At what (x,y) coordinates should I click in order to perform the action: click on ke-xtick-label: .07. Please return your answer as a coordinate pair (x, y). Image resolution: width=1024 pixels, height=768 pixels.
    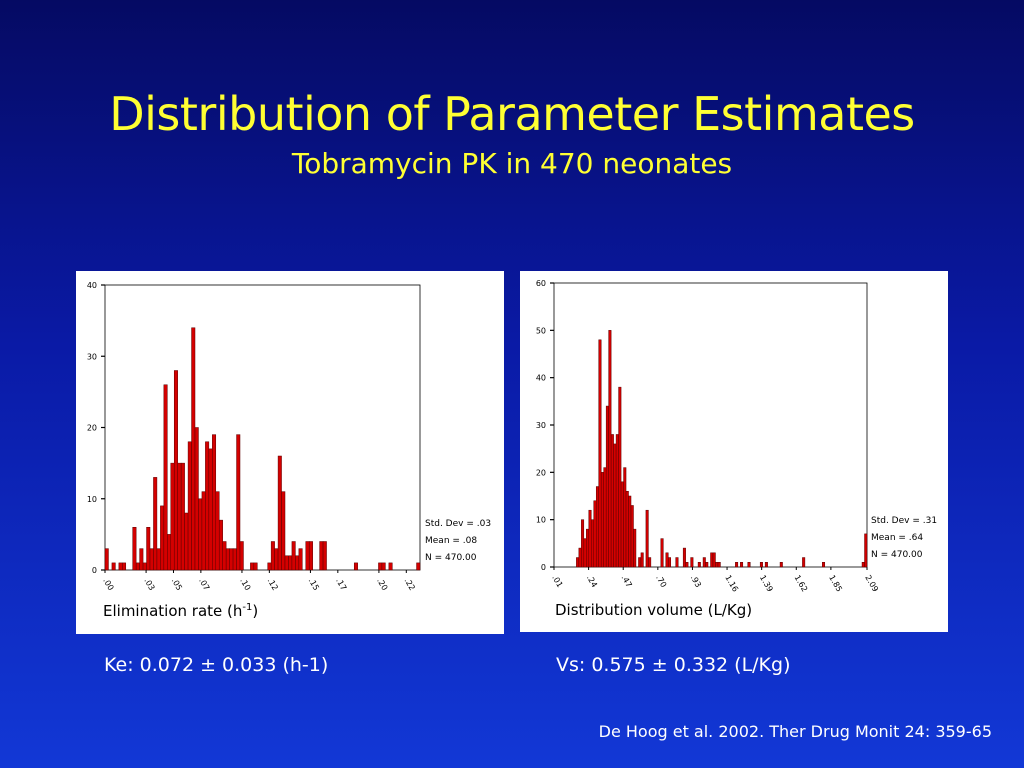
    Looking at the image, I should click on (204, 585).